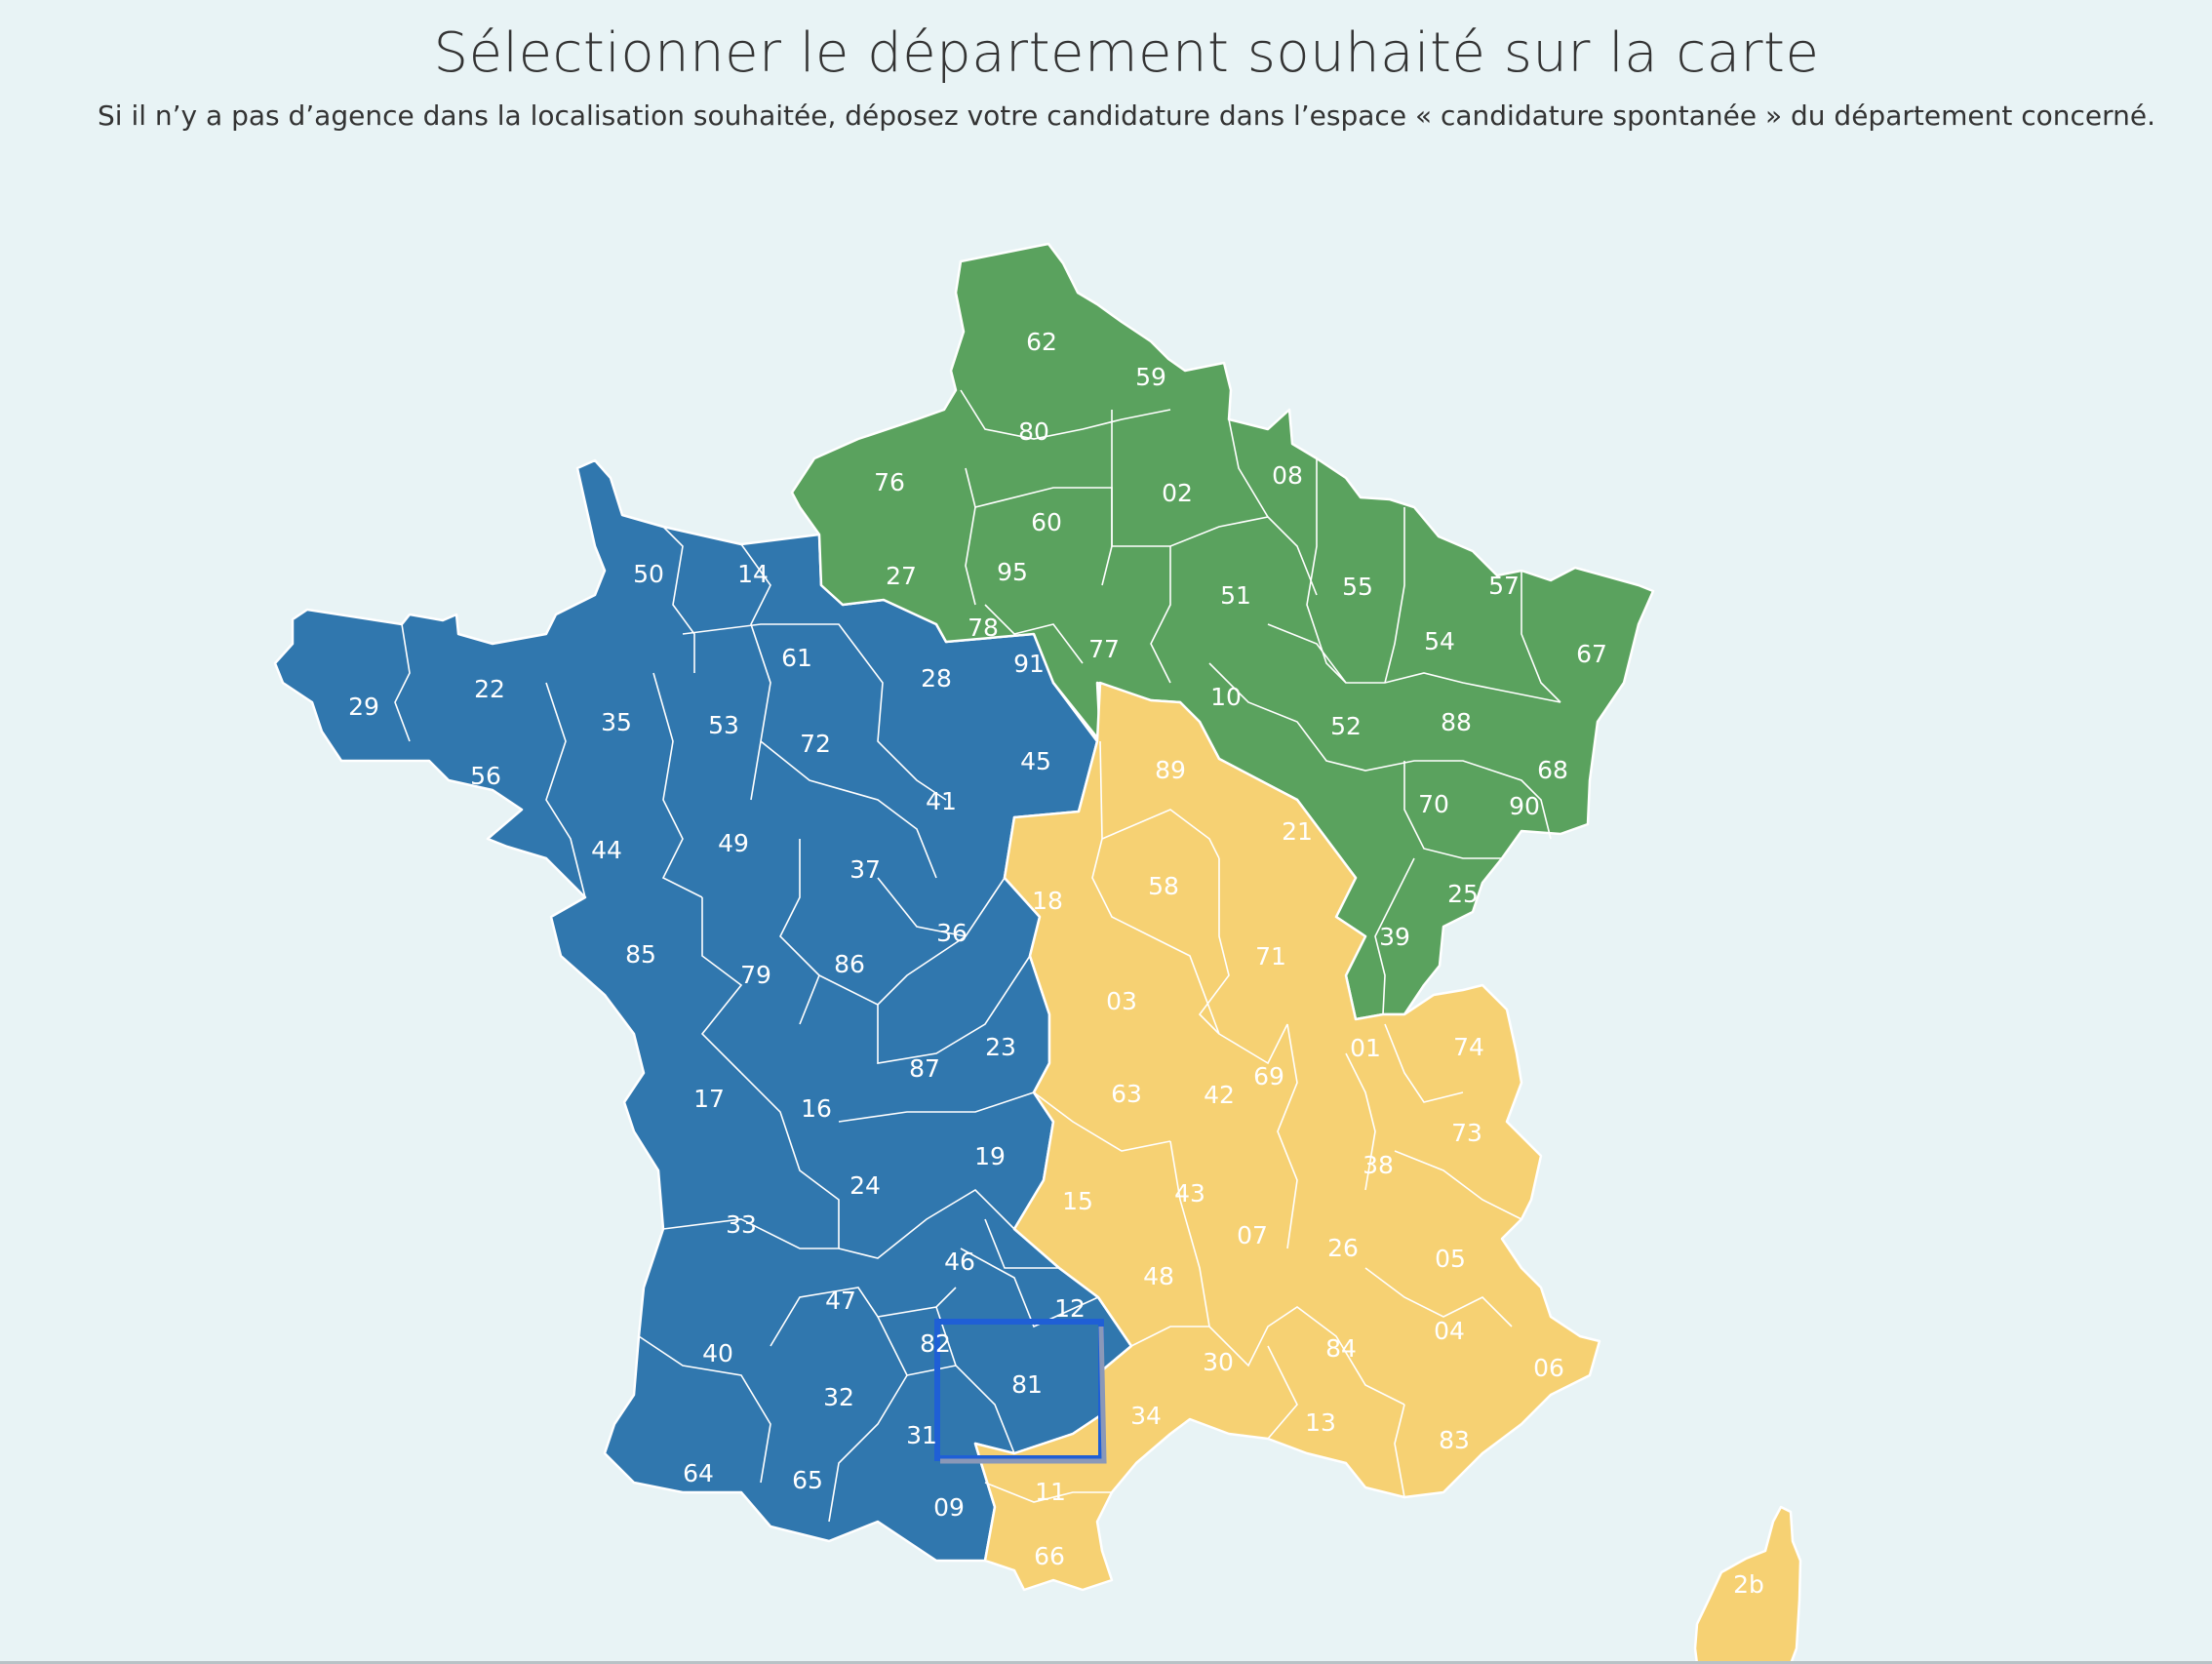 This screenshot has width=2212, height=1664. What do you see at coordinates (1070, 1308) in the screenshot?
I see `department-label-12: 12` at bounding box center [1070, 1308].